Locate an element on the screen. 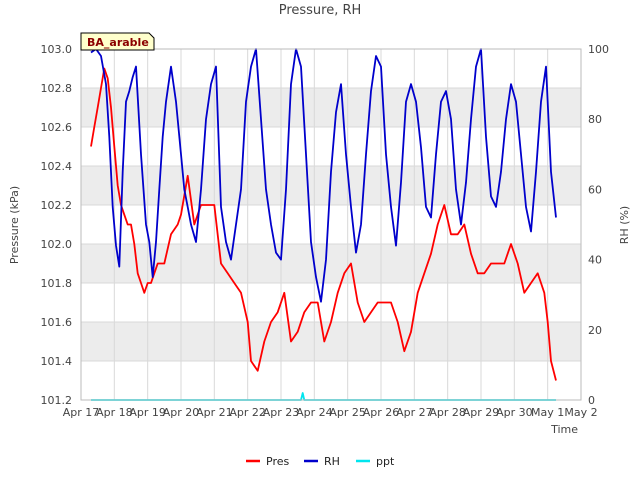  x-tick-label: Apr 17 is located at coordinates (81, 412).